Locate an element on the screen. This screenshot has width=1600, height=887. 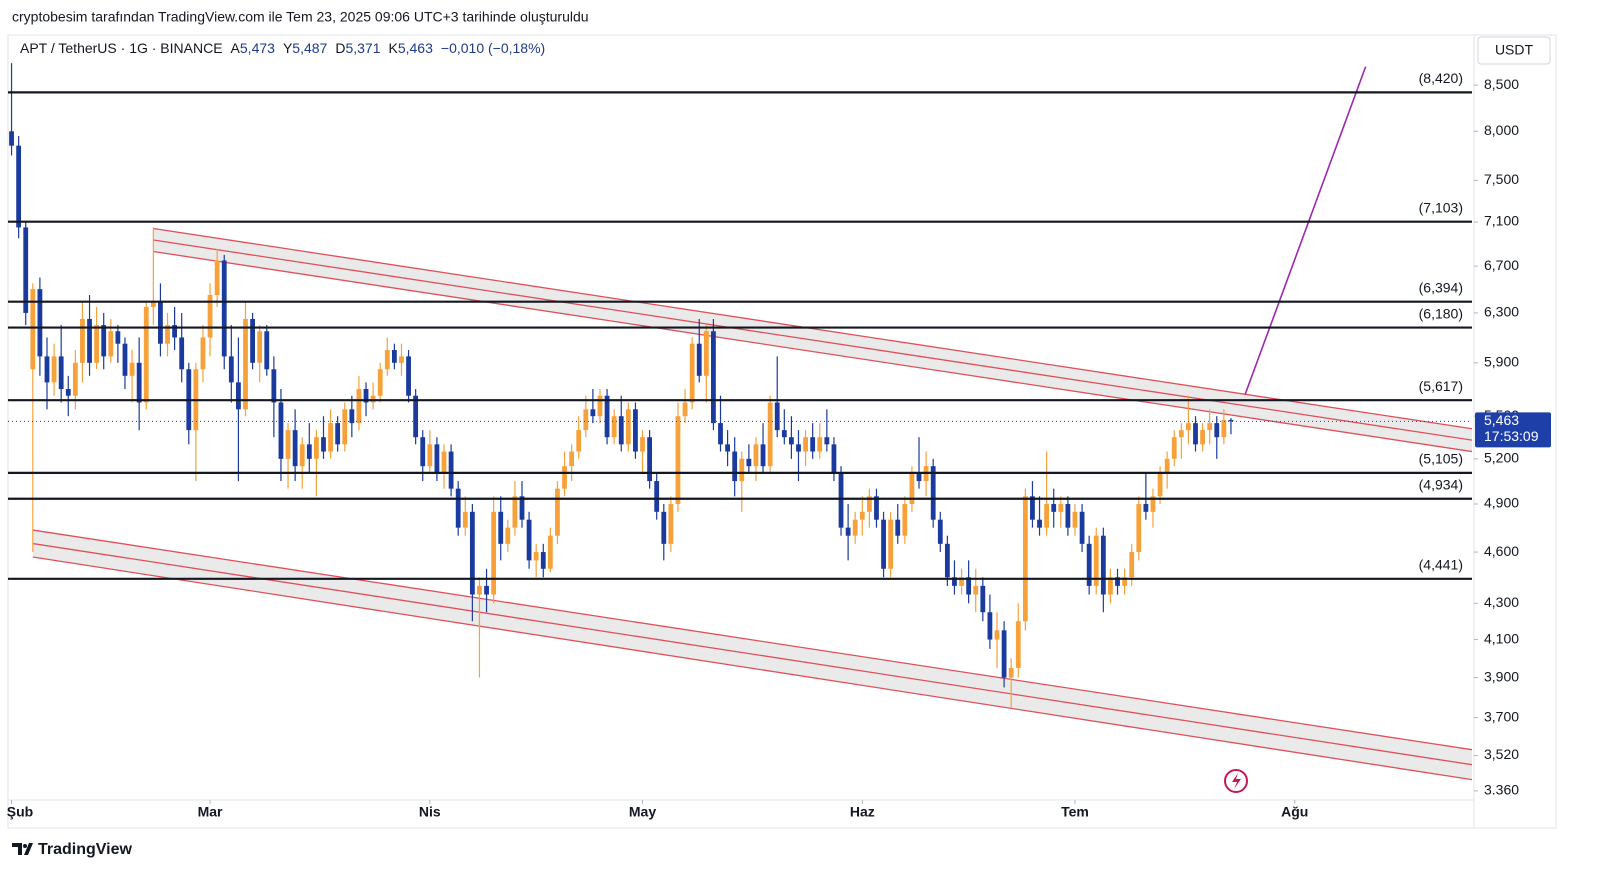
last-price-box is located at coordinates (1513, 430).